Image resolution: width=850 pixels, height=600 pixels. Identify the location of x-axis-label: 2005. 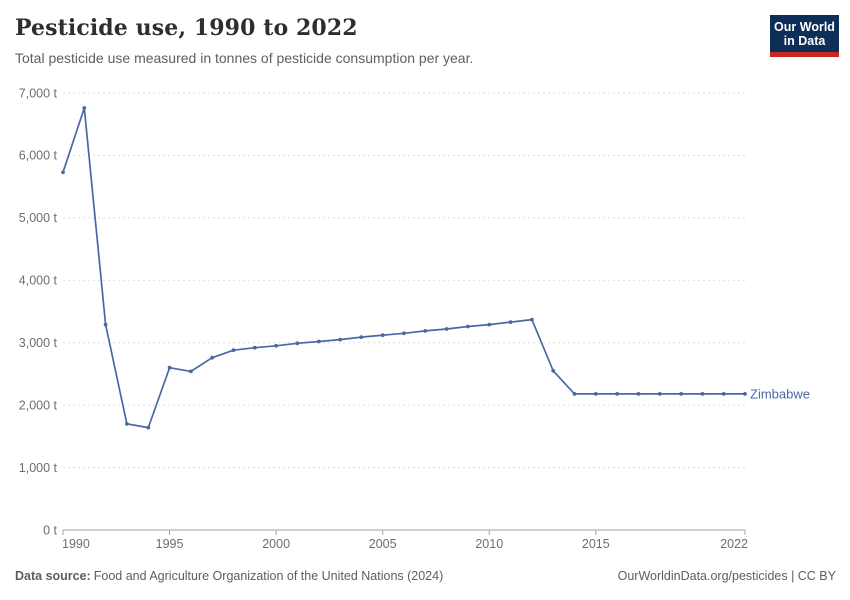
(383, 544).